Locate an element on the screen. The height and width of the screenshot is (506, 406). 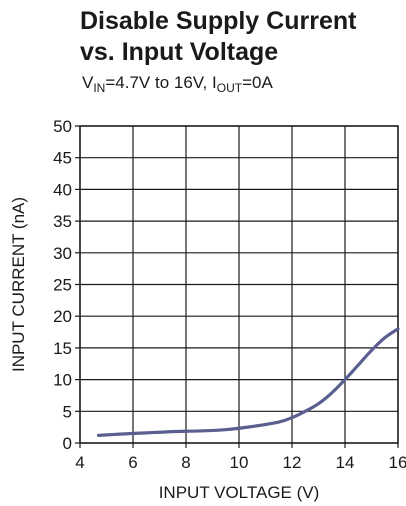
y-tick-label: 10 is located at coordinates (62, 380).